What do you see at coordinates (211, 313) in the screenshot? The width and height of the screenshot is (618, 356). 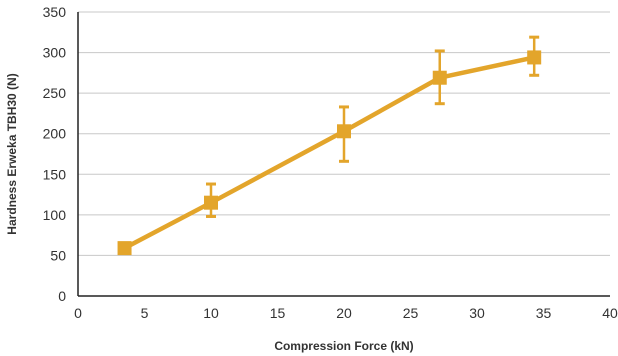 I see `x-tick-label: 10` at bounding box center [211, 313].